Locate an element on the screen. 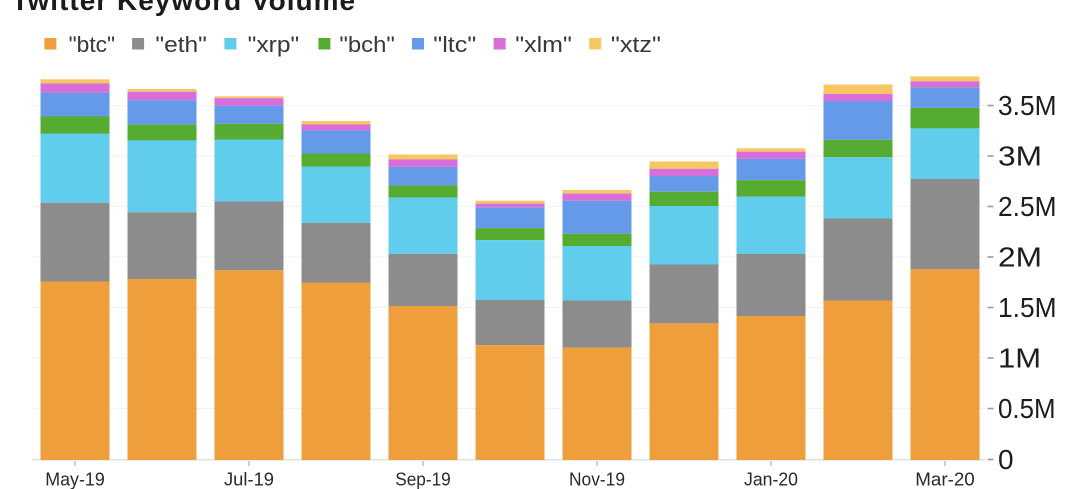 This screenshot has height=489, width=1080. svg-text: Mar-20 is located at coordinates (945, 479).